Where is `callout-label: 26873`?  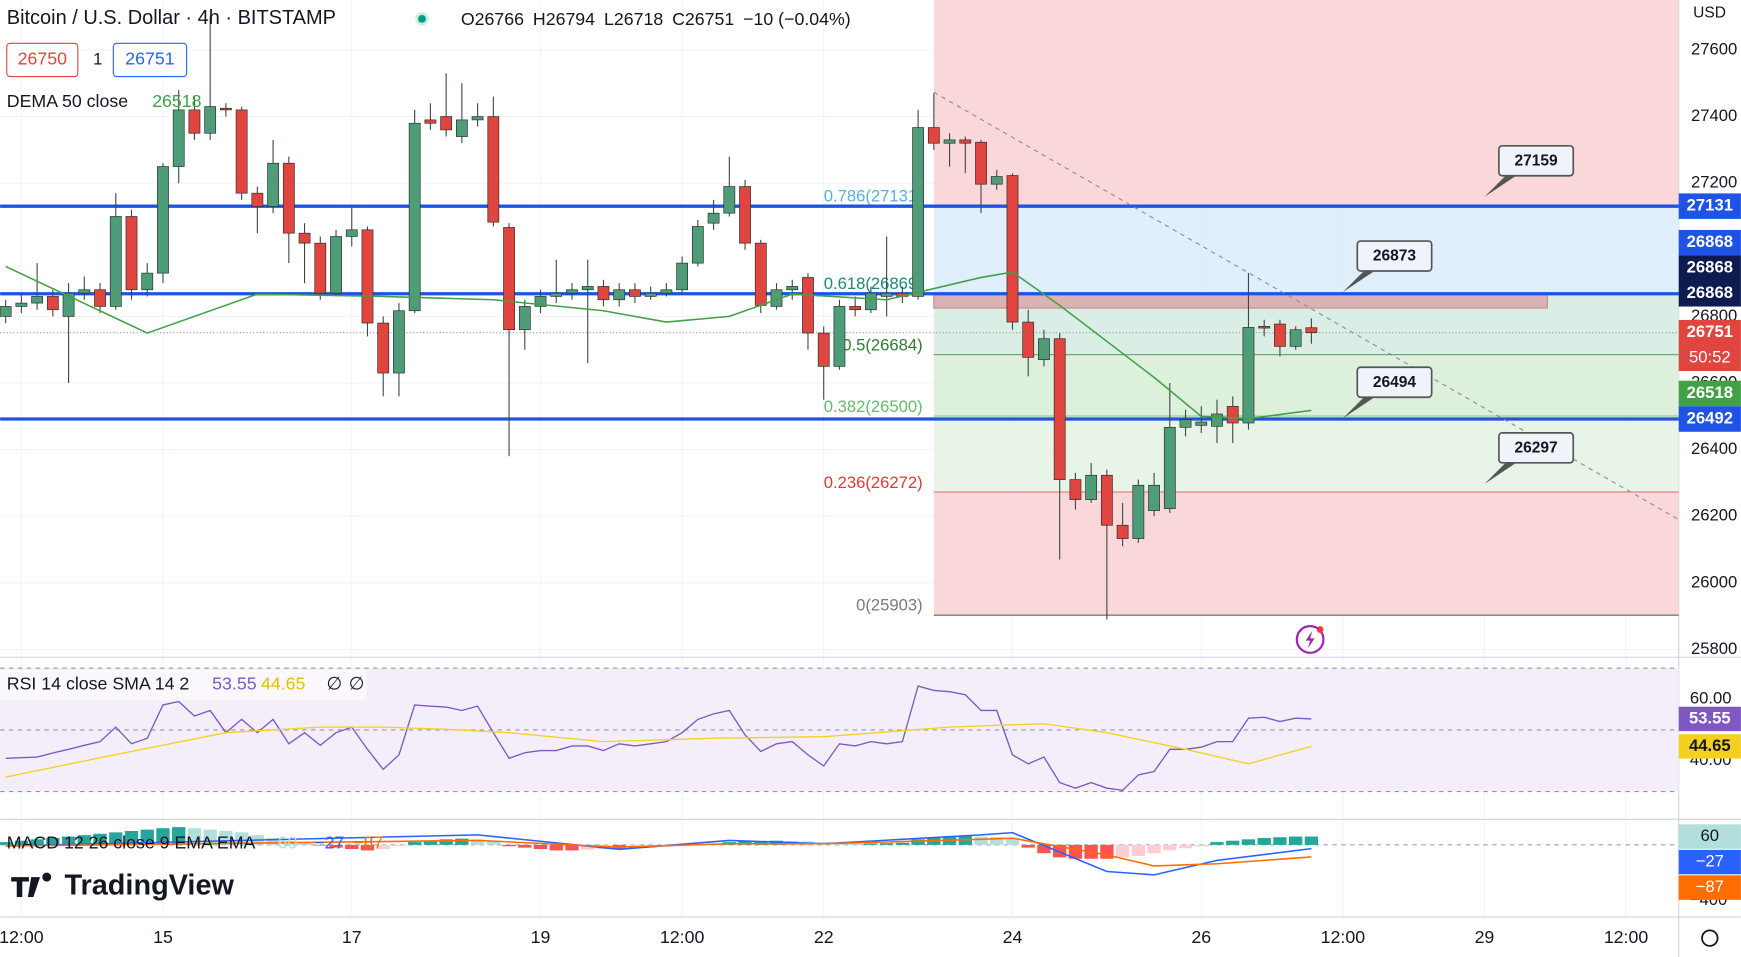 callout-label: 26873 is located at coordinates (1395, 256).